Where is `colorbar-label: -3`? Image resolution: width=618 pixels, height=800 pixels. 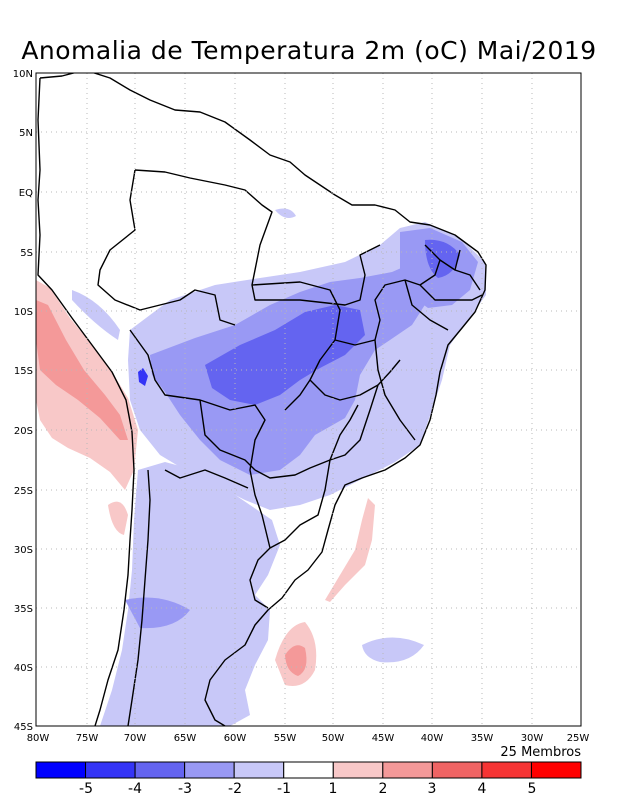 colorbar-label: -3 is located at coordinates (185, 789).